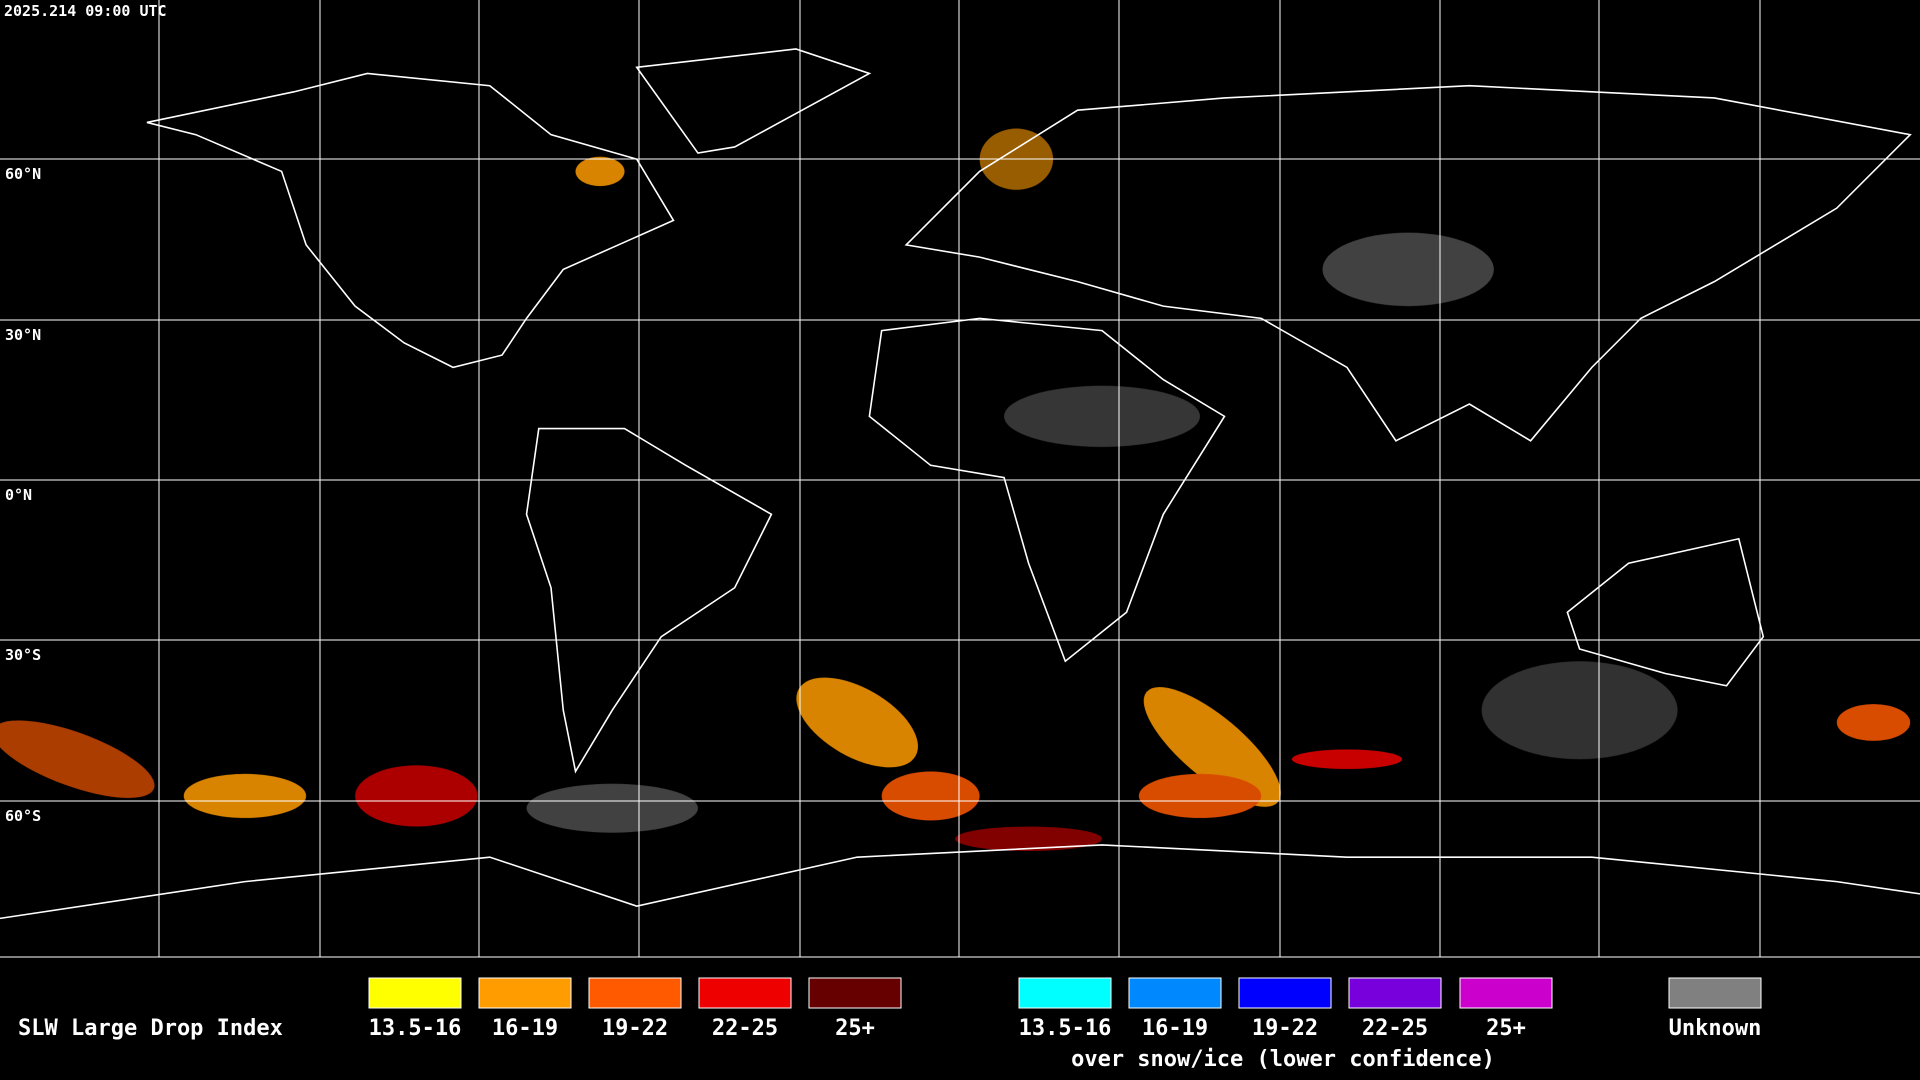  Describe the element at coordinates (1283, 1059) in the screenshot. I see `snow-ice-caption: over snow/ice (lower confidence)` at that location.